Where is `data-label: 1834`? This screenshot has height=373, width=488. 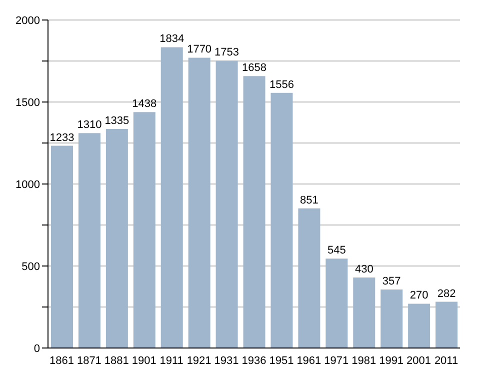
data-label: 1834 is located at coordinates (172, 39).